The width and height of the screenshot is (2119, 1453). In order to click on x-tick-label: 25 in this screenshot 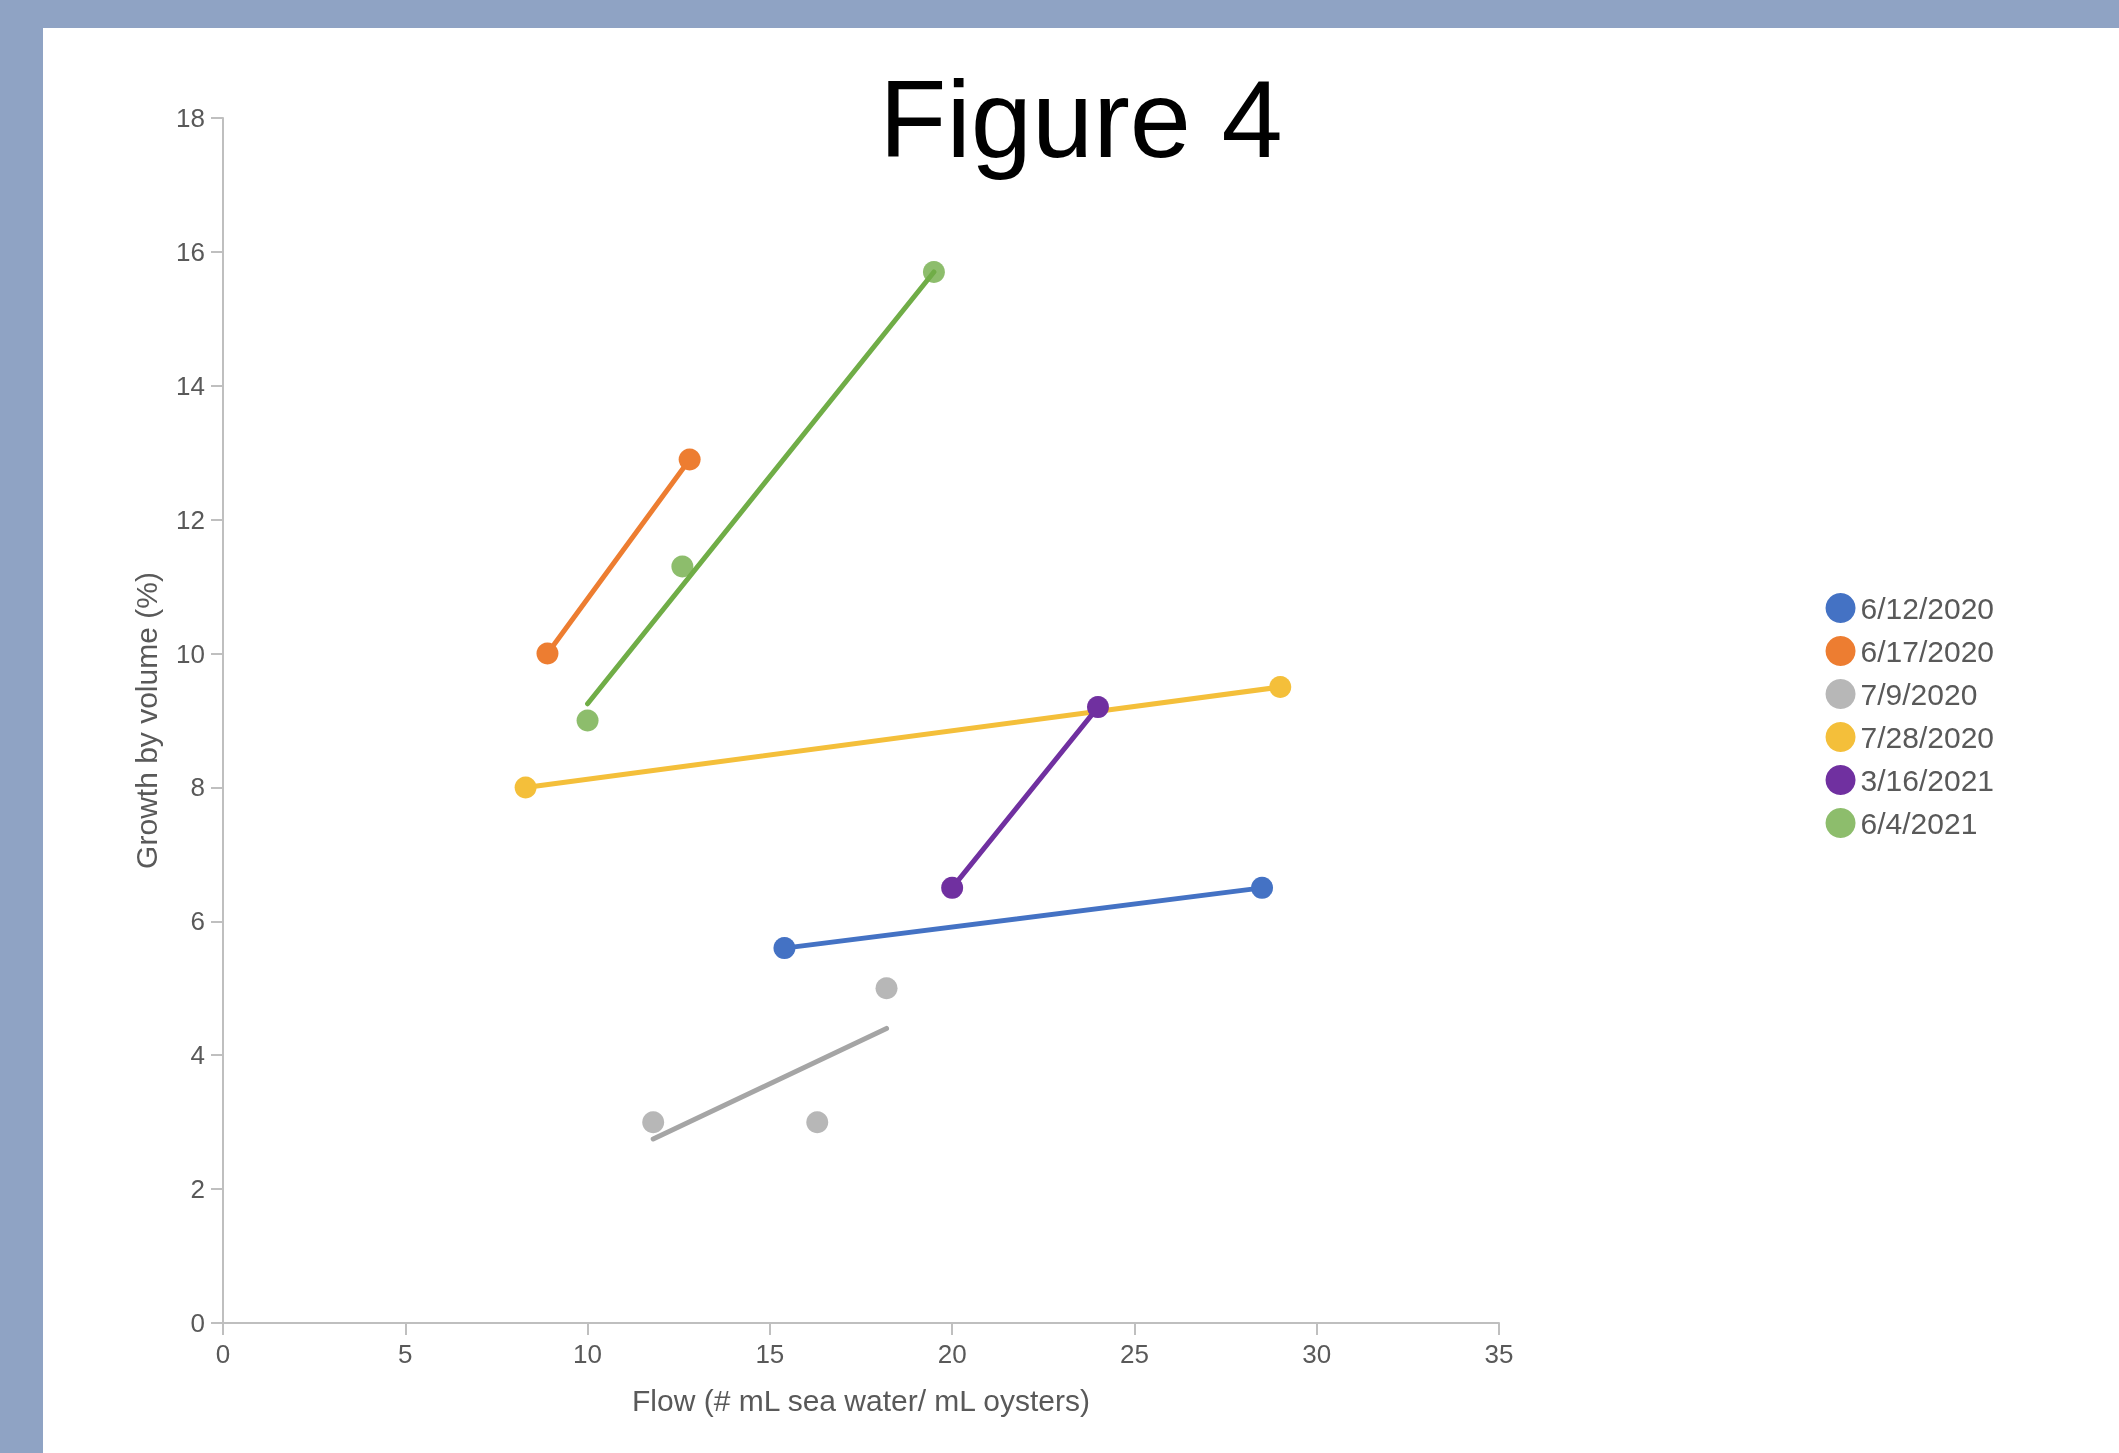, I will do `click(1134, 1354)`.